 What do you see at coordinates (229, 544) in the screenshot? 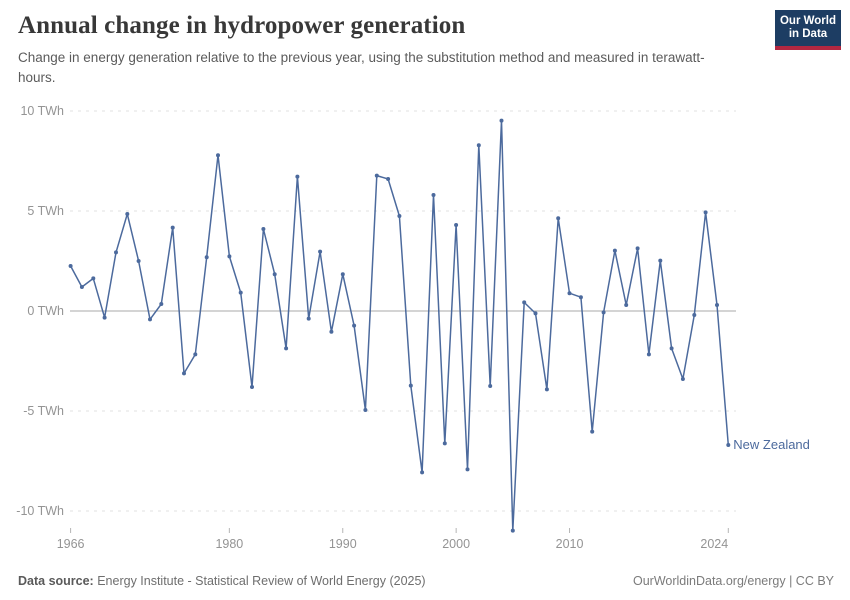
I see `x-tick-label: 1980` at bounding box center [229, 544].